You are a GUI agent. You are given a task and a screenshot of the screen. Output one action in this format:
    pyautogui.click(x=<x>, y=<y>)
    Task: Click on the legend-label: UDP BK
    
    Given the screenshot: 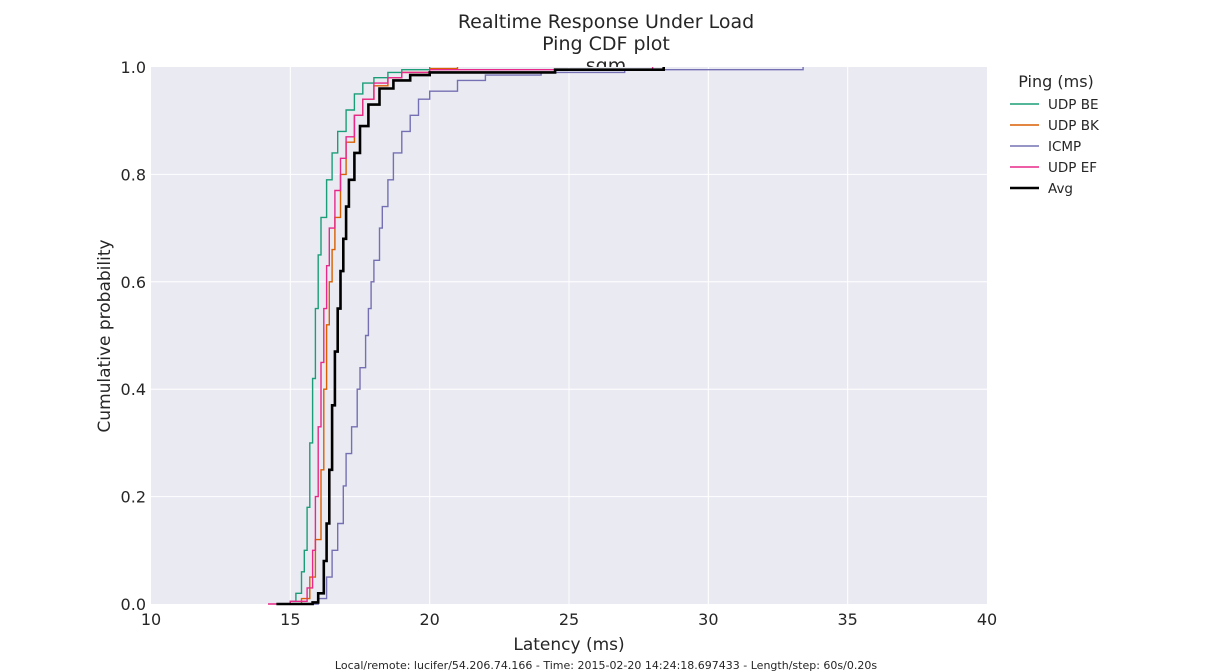 What is the action you would take?
    pyautogui.click(x=1074, y=126)
    